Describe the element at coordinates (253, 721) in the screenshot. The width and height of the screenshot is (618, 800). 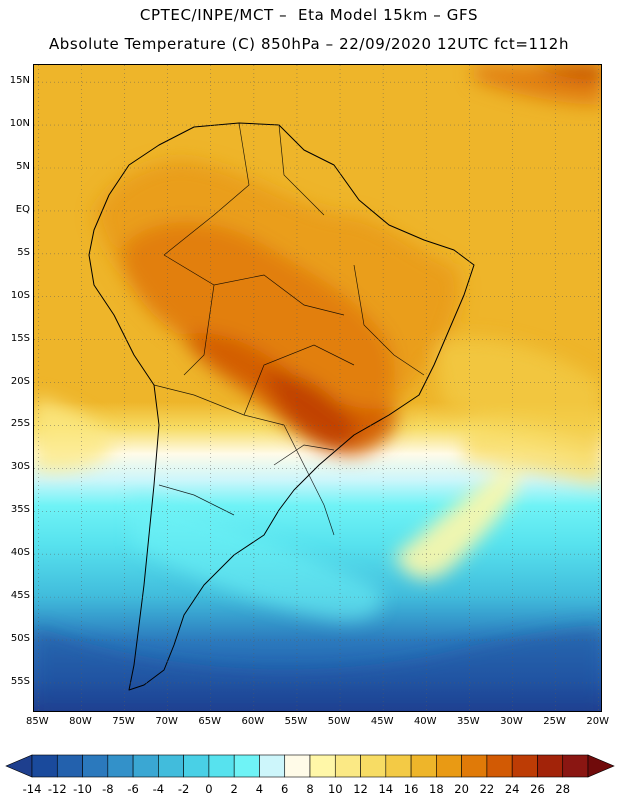
I see `lon-tick-label: 60W` at that location.